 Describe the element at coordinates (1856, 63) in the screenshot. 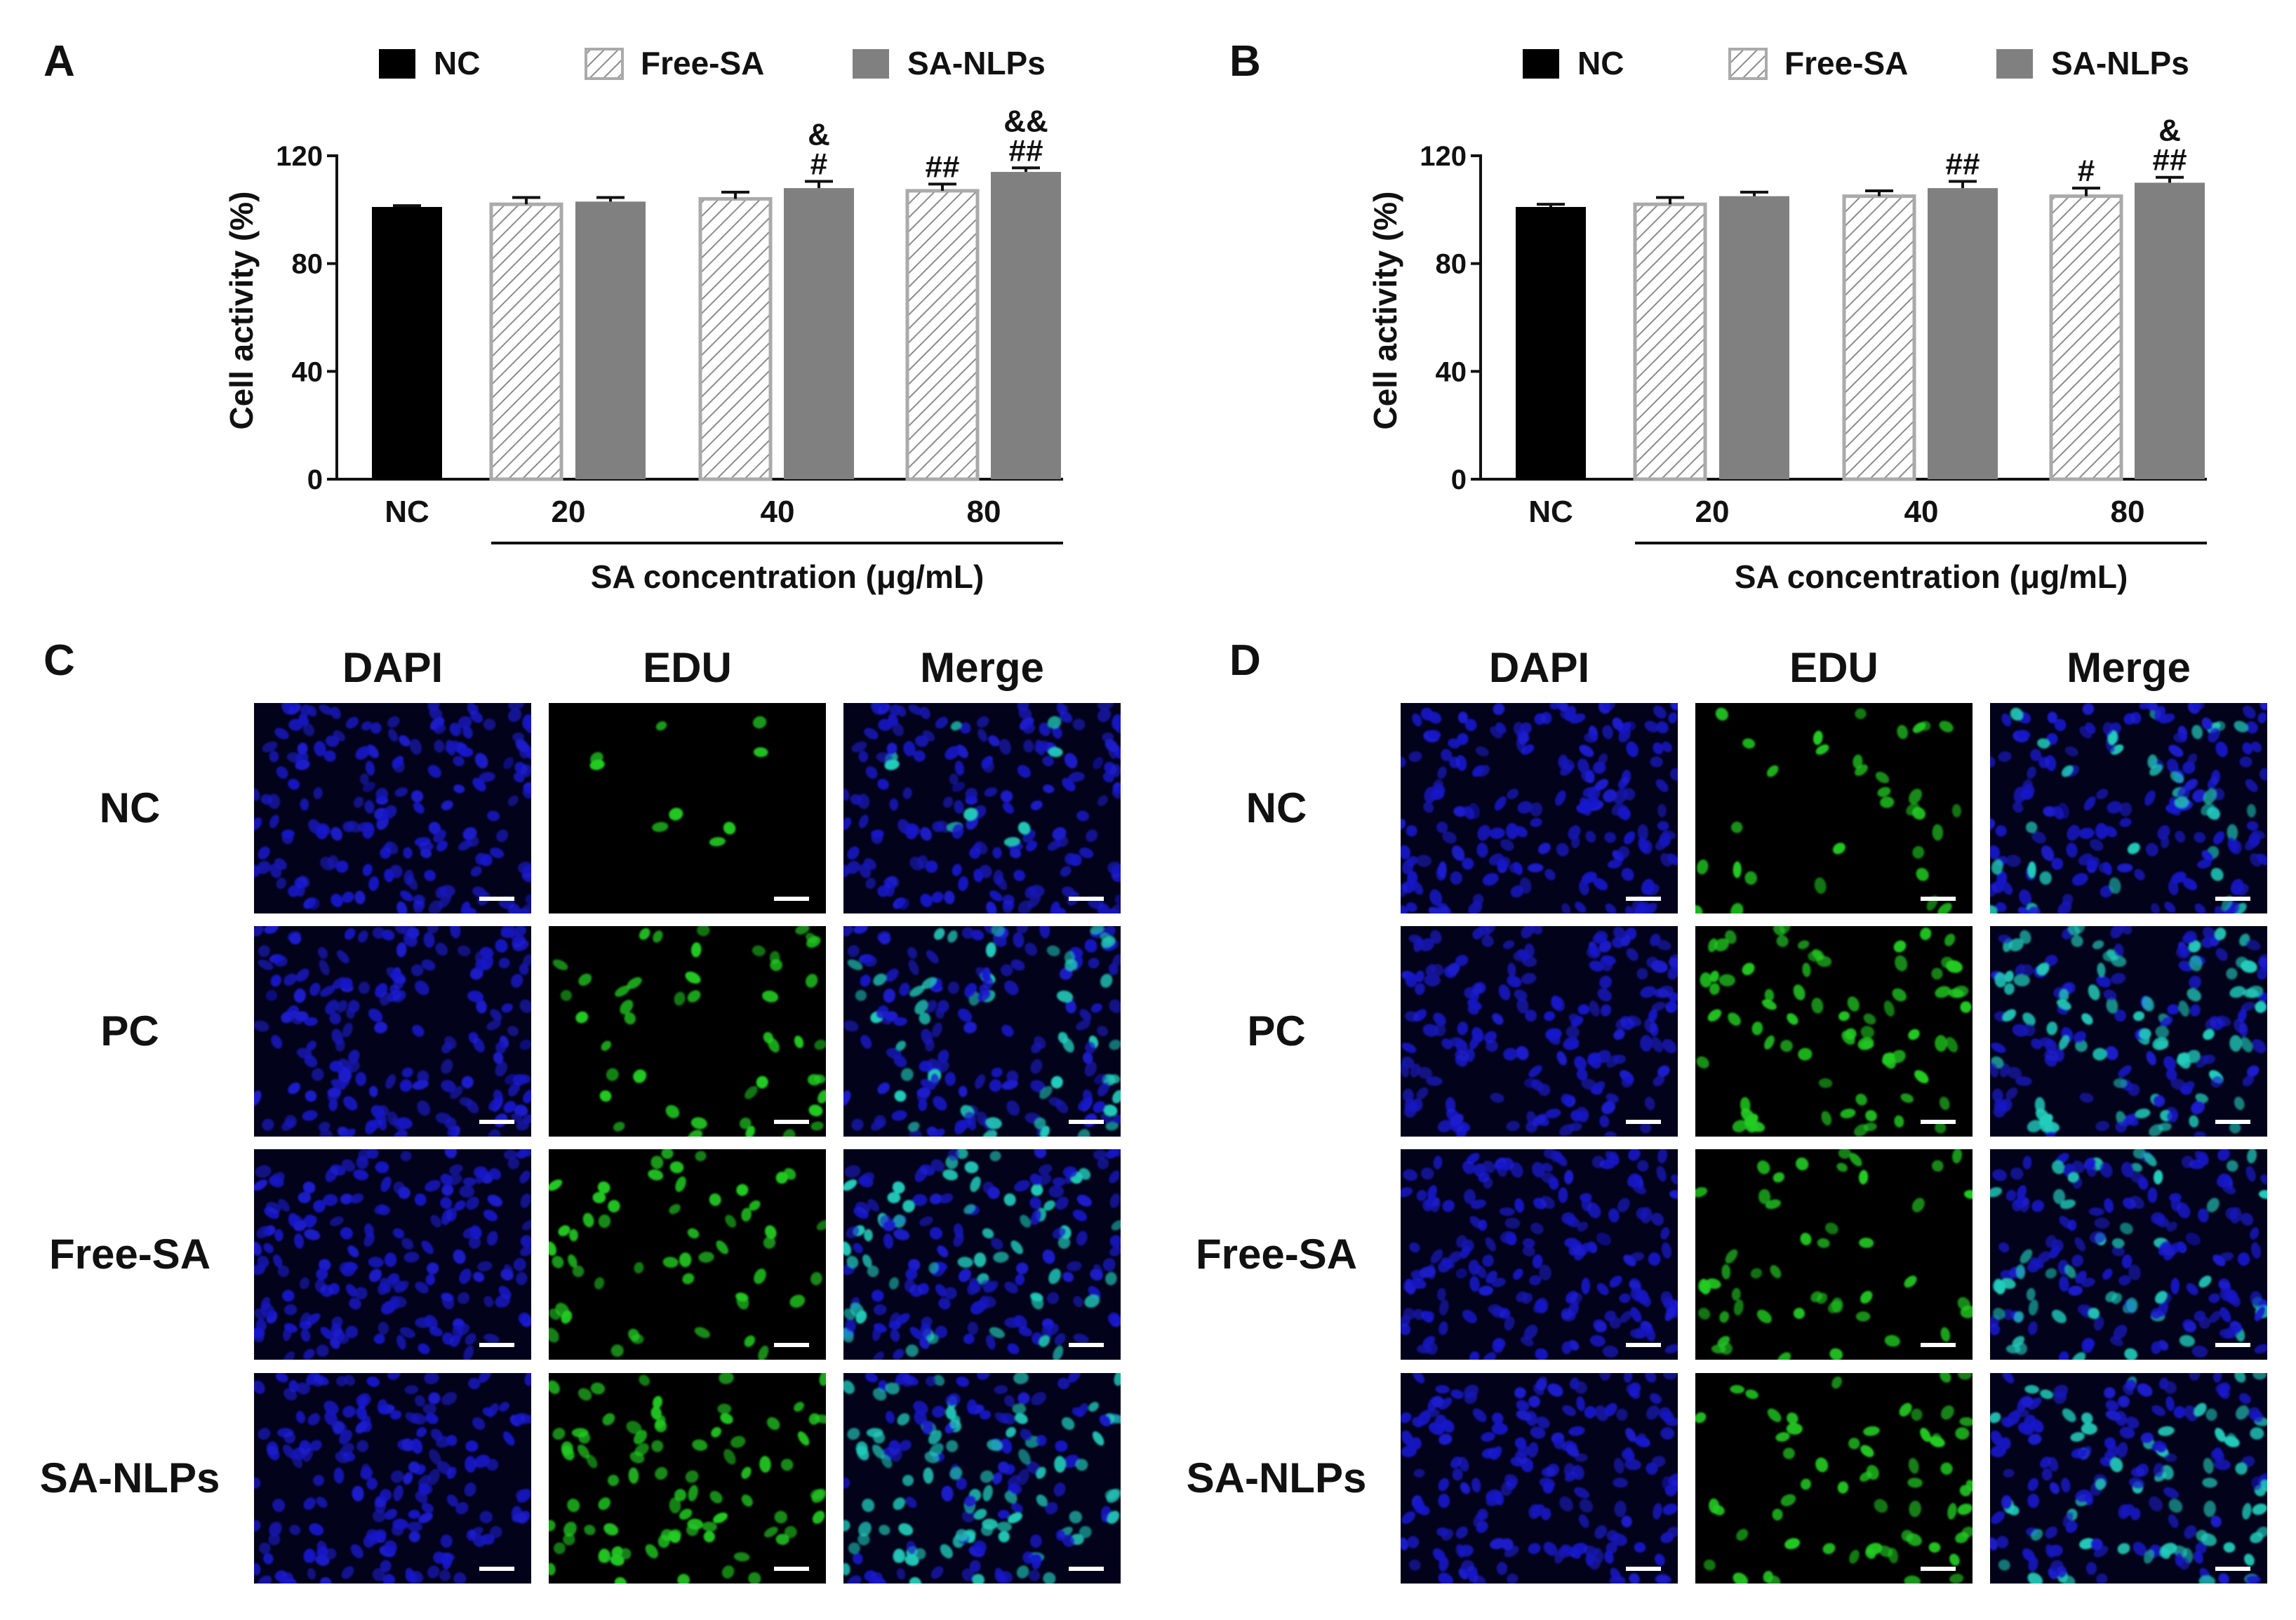

I see `legend-b: NC Free-SA SA-NLPs` at that location.